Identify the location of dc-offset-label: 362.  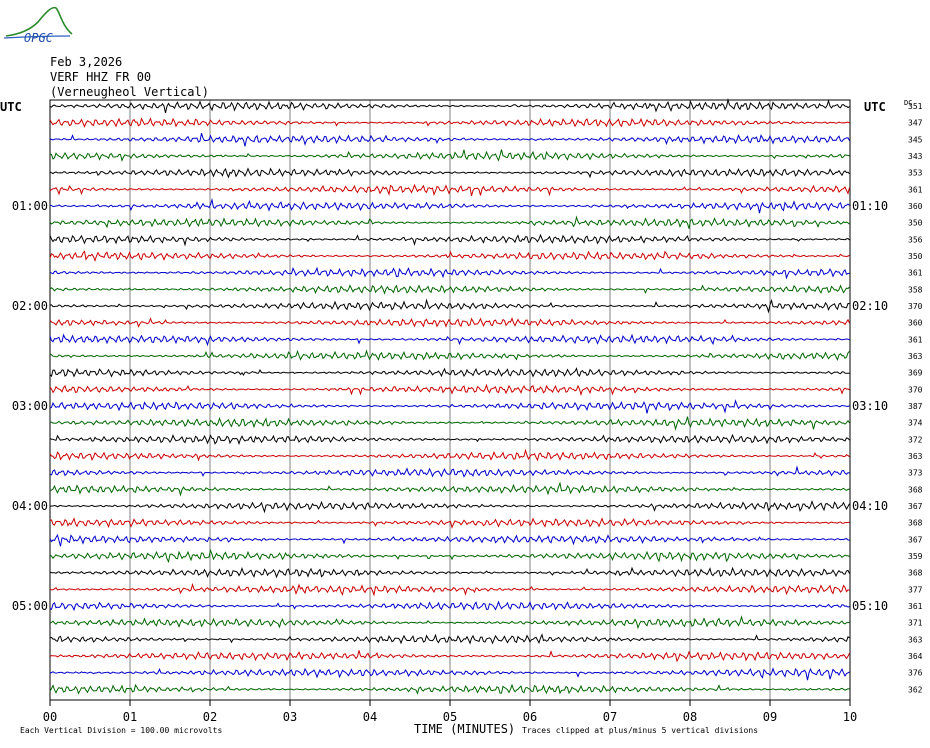
(915, 689).